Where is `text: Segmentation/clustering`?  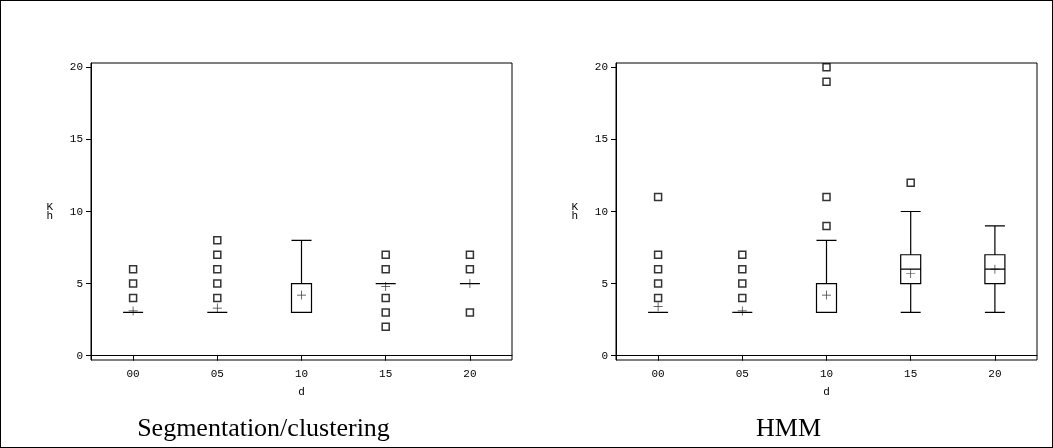
text: Segmentation/clustering is located at coordinates (263, 427).